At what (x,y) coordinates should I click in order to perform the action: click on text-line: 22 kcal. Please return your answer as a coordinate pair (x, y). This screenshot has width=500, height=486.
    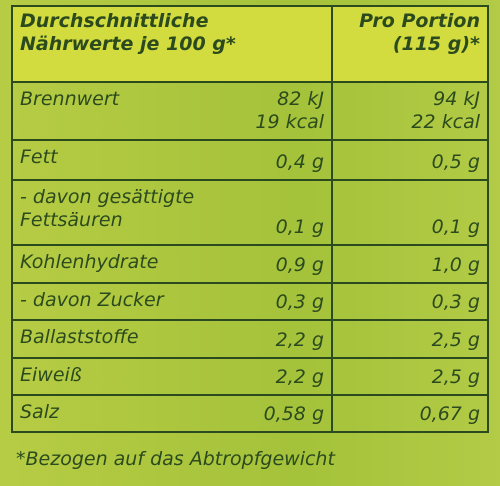
    Looking at the image, I should click on (445, 122).